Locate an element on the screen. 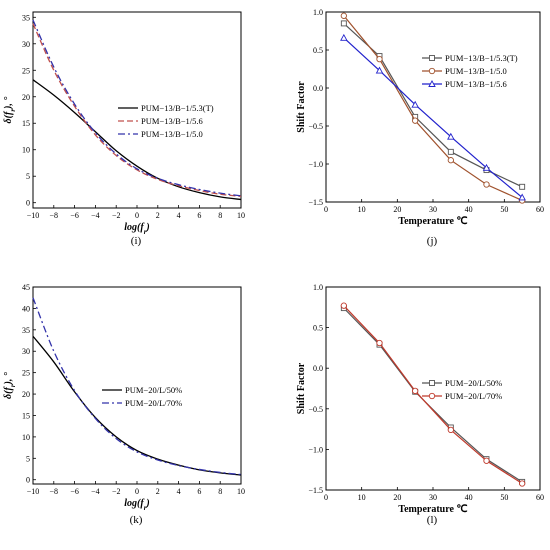  y-tick-label: 45 is located at coordinates (26, 287).